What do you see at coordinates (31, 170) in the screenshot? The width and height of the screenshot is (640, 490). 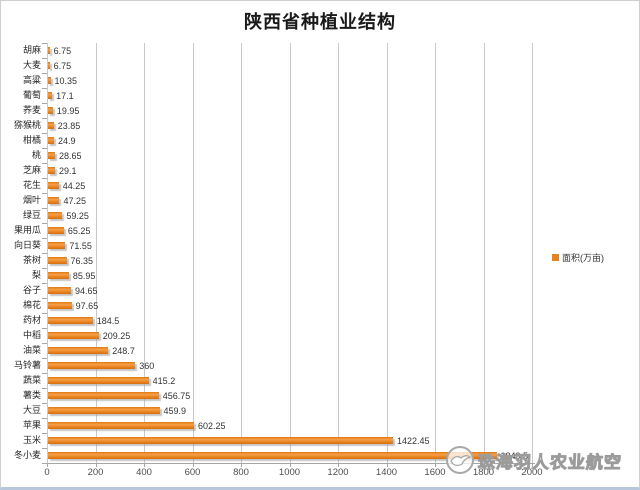 I see `category-label: 芝麻` at bounding box center [31, 170].